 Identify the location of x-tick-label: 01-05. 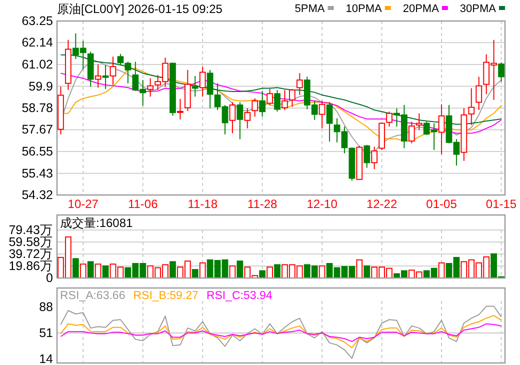
(442, 204).